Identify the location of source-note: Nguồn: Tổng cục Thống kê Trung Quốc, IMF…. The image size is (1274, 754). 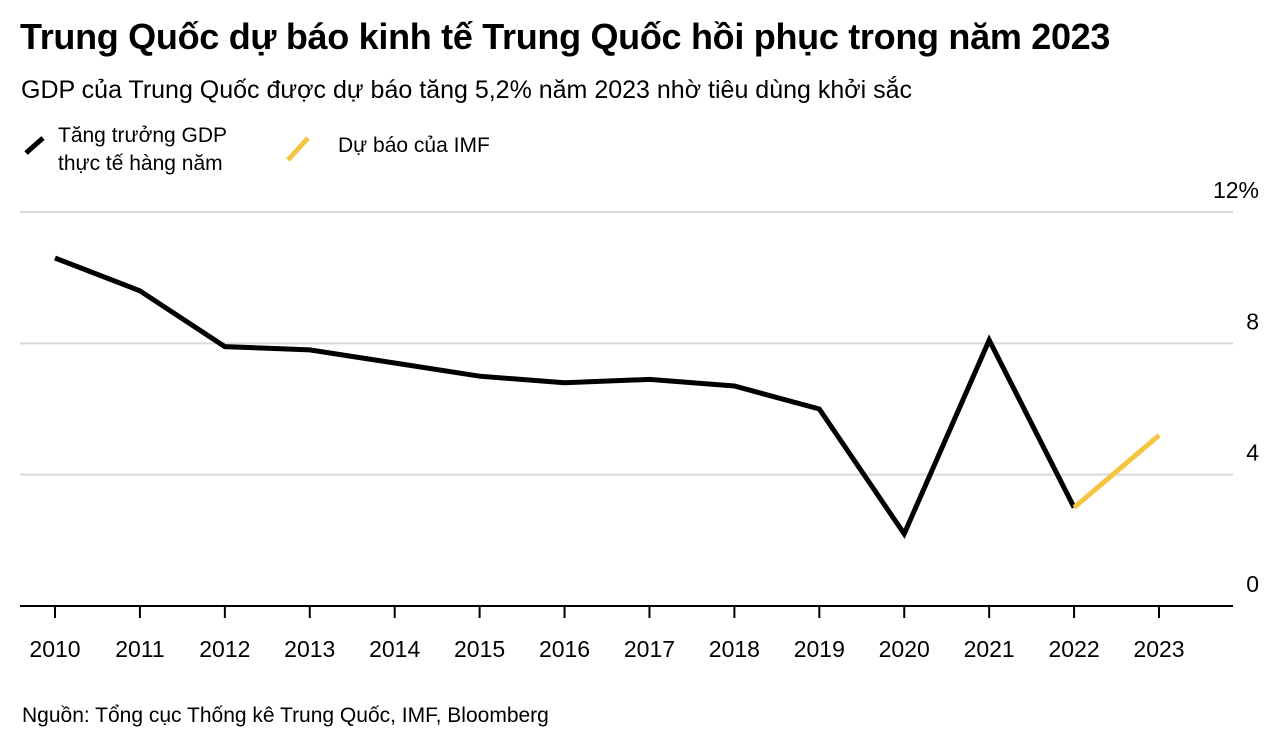
(285, 715).